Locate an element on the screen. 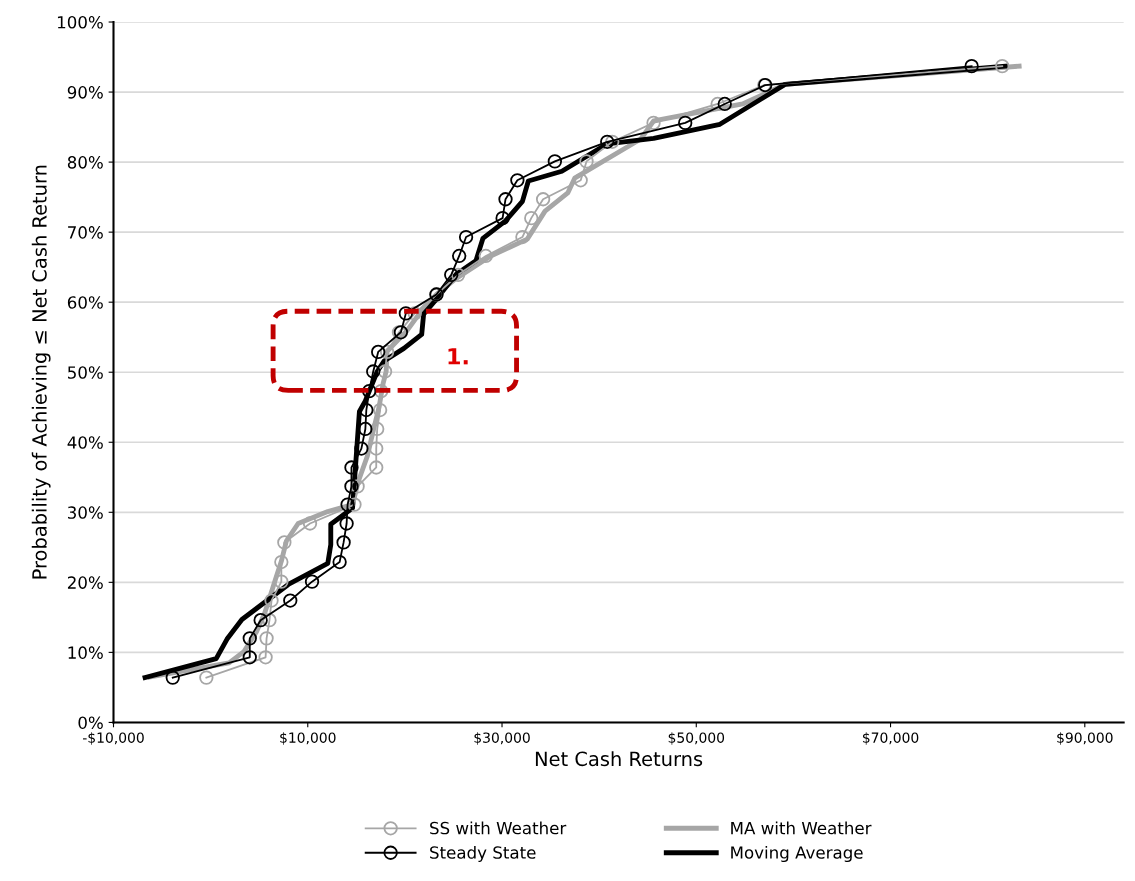 The image size is (1135, 881). legend-label: MA with Weather is located at coordinates (801, 828).